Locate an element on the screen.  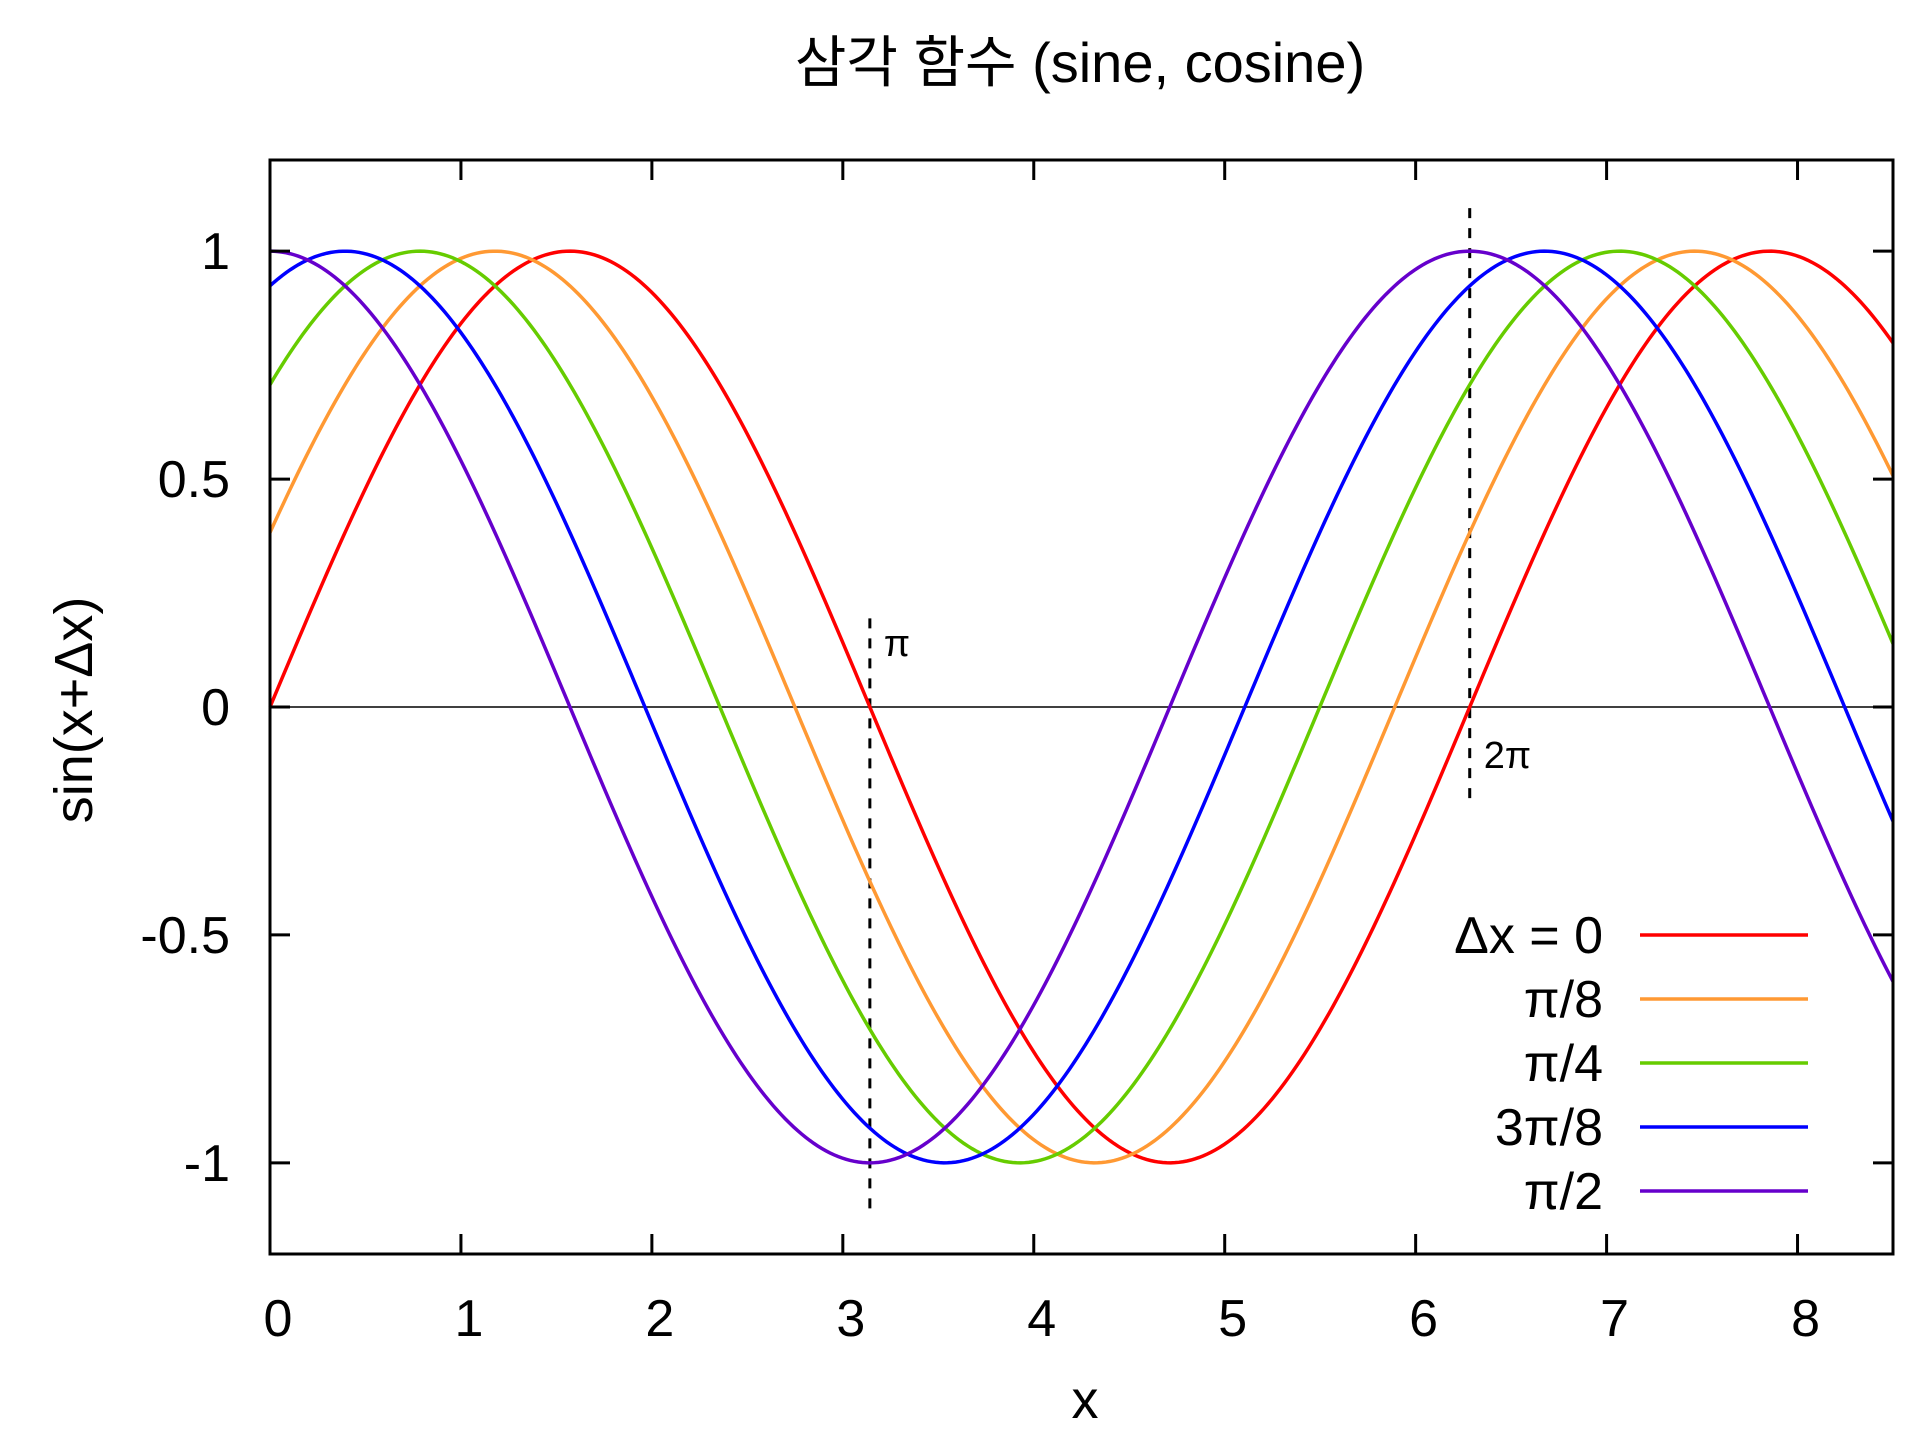
legend: Δx = 0 π/8 π/4 3π/8 π/2 is located at coordinates (1631, 1064).